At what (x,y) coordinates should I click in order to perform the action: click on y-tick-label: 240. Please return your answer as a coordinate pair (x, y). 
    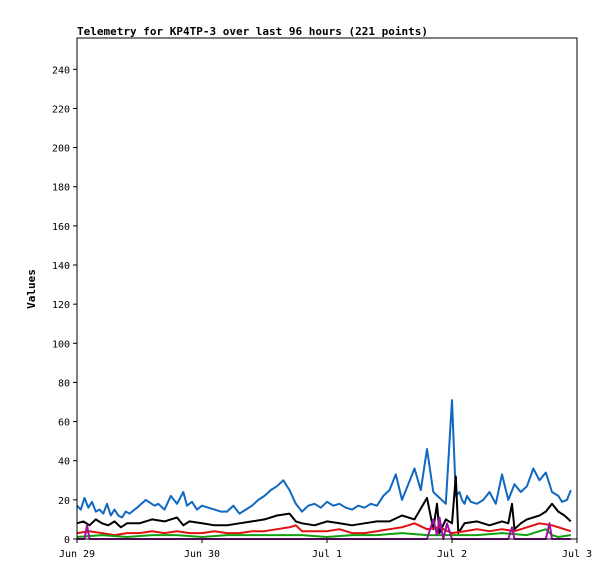
    Looking at the image, I should click on (61, 70).